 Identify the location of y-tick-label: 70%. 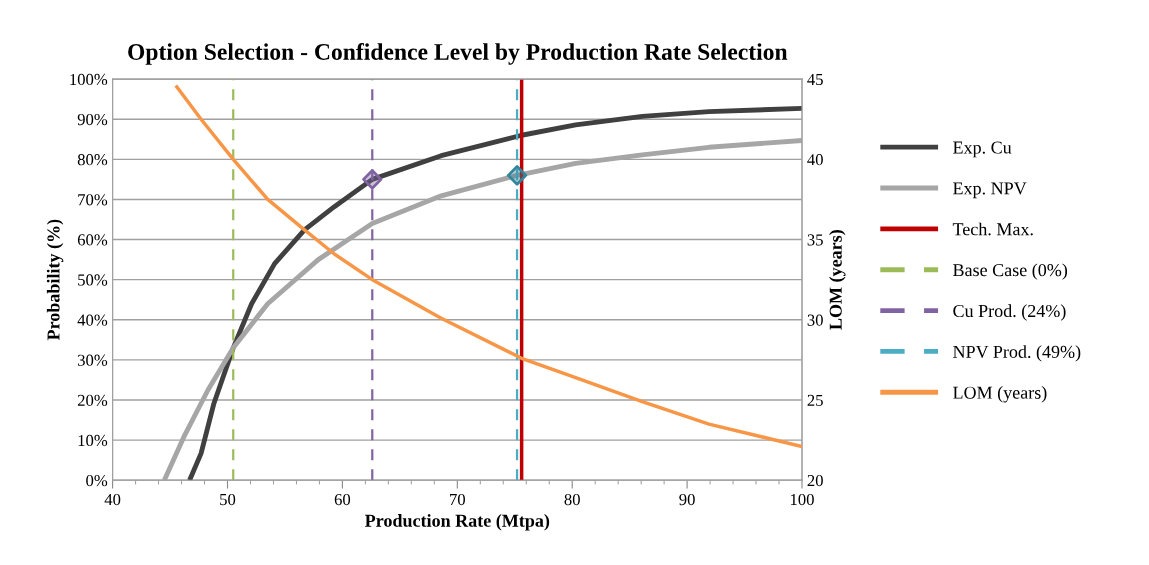
(93, 200).